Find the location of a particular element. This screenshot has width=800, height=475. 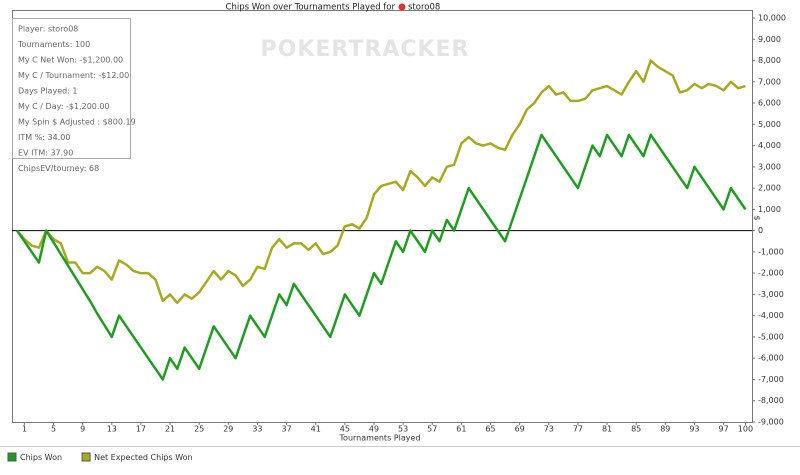

x-tick-label: 21 is located at coordinates (170, 429).